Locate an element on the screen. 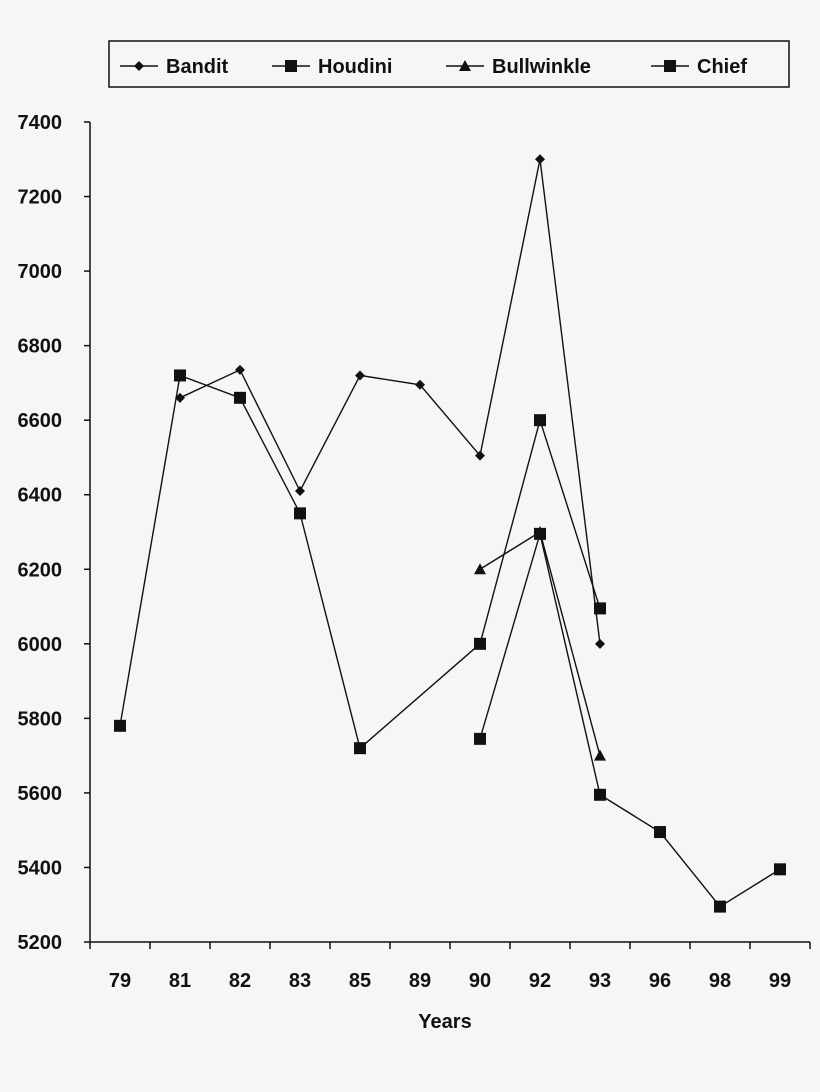  x-tick-label: 93 is located at coordinates (600, 981).